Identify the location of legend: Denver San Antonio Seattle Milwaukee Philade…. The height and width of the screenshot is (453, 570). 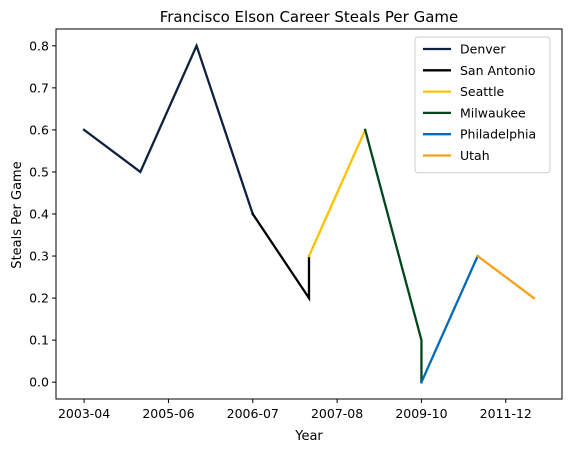
(482, 105).